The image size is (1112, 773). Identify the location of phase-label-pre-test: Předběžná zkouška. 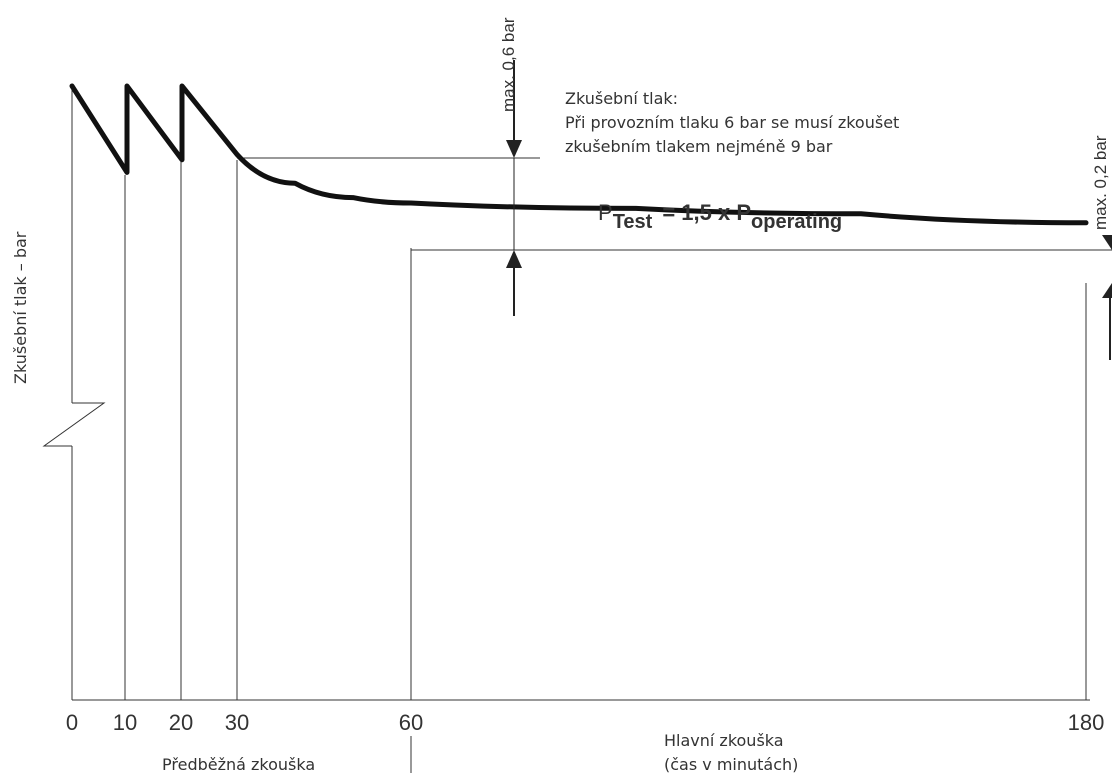
(238, 764).